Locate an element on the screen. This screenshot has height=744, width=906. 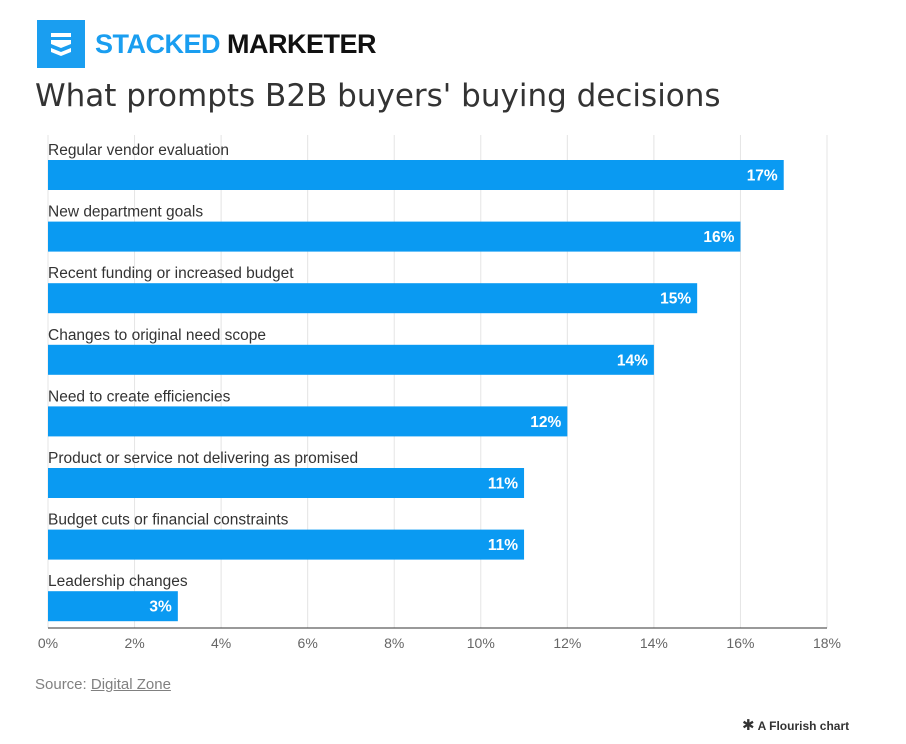
x-tick-label: 6% is located at coordinates (308, 643).